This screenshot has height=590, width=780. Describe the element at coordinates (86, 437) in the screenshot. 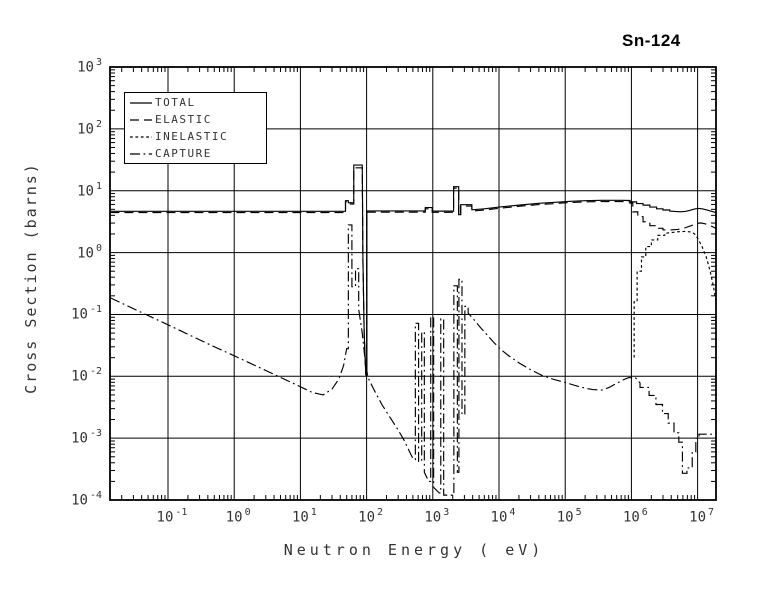

I see `y-tick-label: 10 -3` at that location.